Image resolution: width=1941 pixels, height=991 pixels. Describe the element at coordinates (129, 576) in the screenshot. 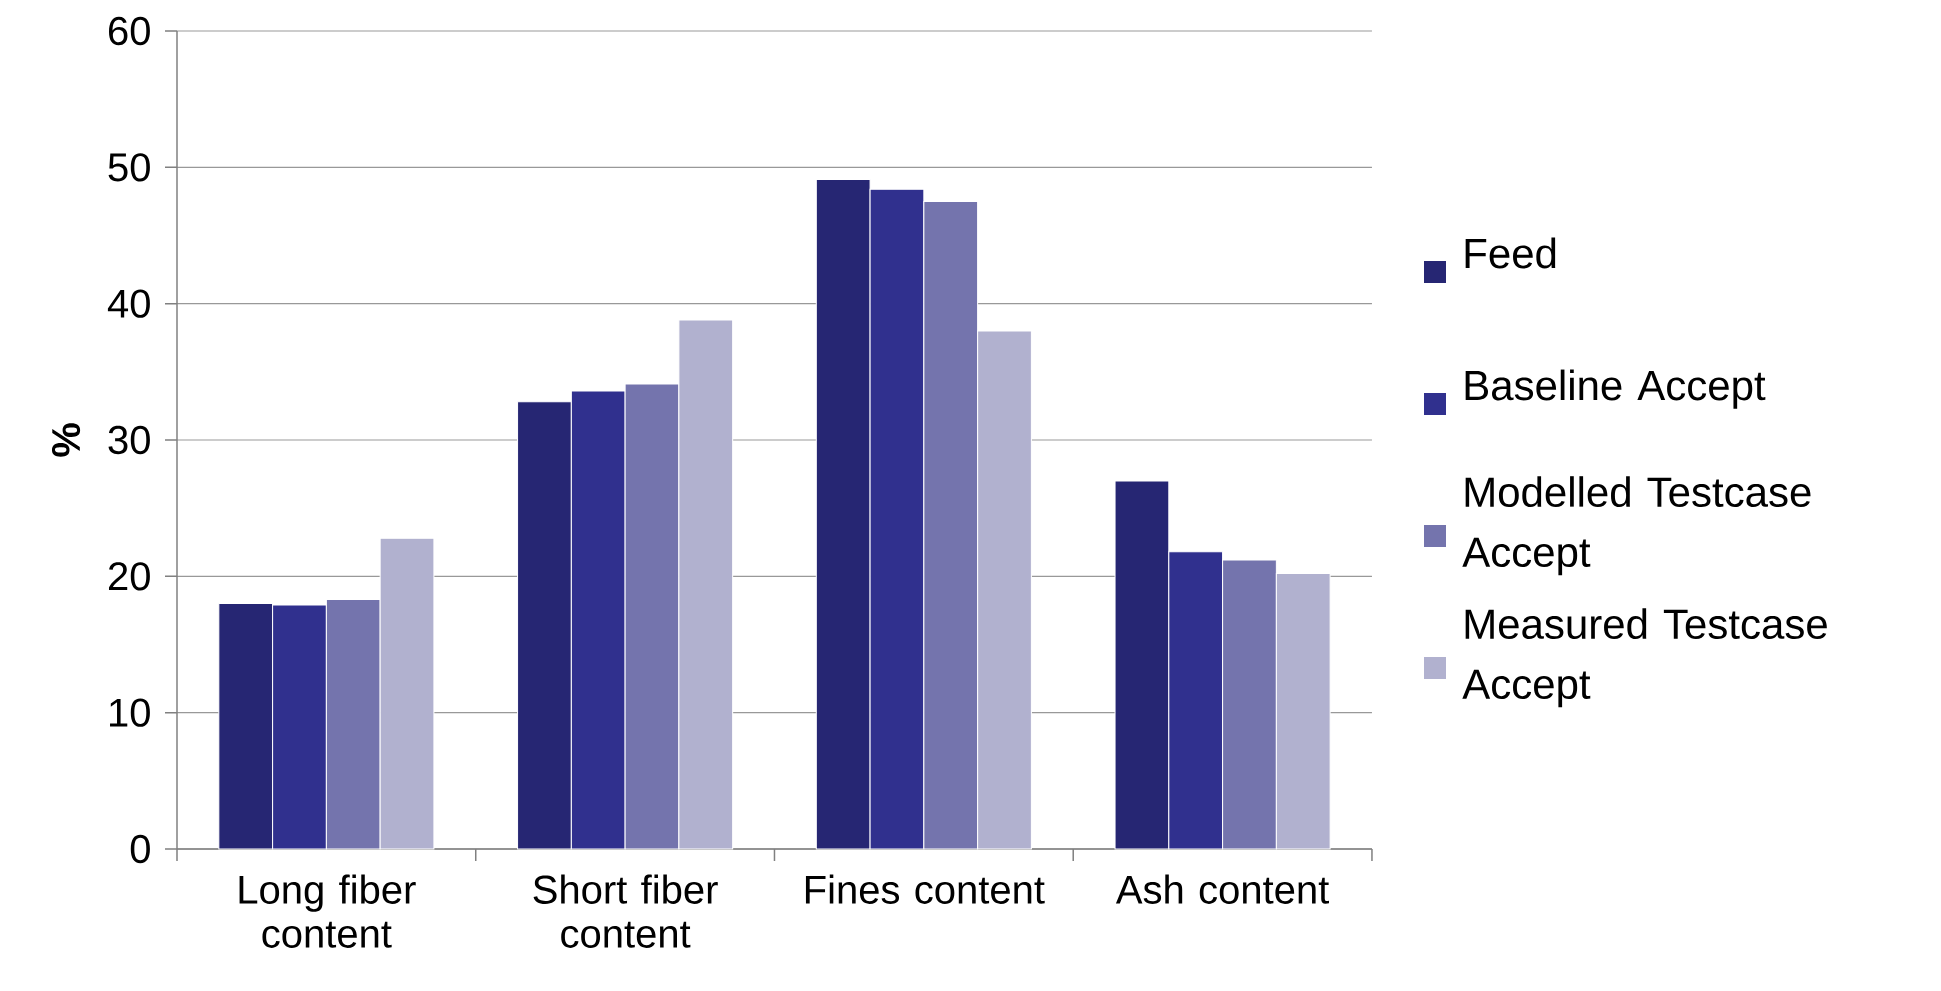

I see `y-tick-label: 20` at that location.